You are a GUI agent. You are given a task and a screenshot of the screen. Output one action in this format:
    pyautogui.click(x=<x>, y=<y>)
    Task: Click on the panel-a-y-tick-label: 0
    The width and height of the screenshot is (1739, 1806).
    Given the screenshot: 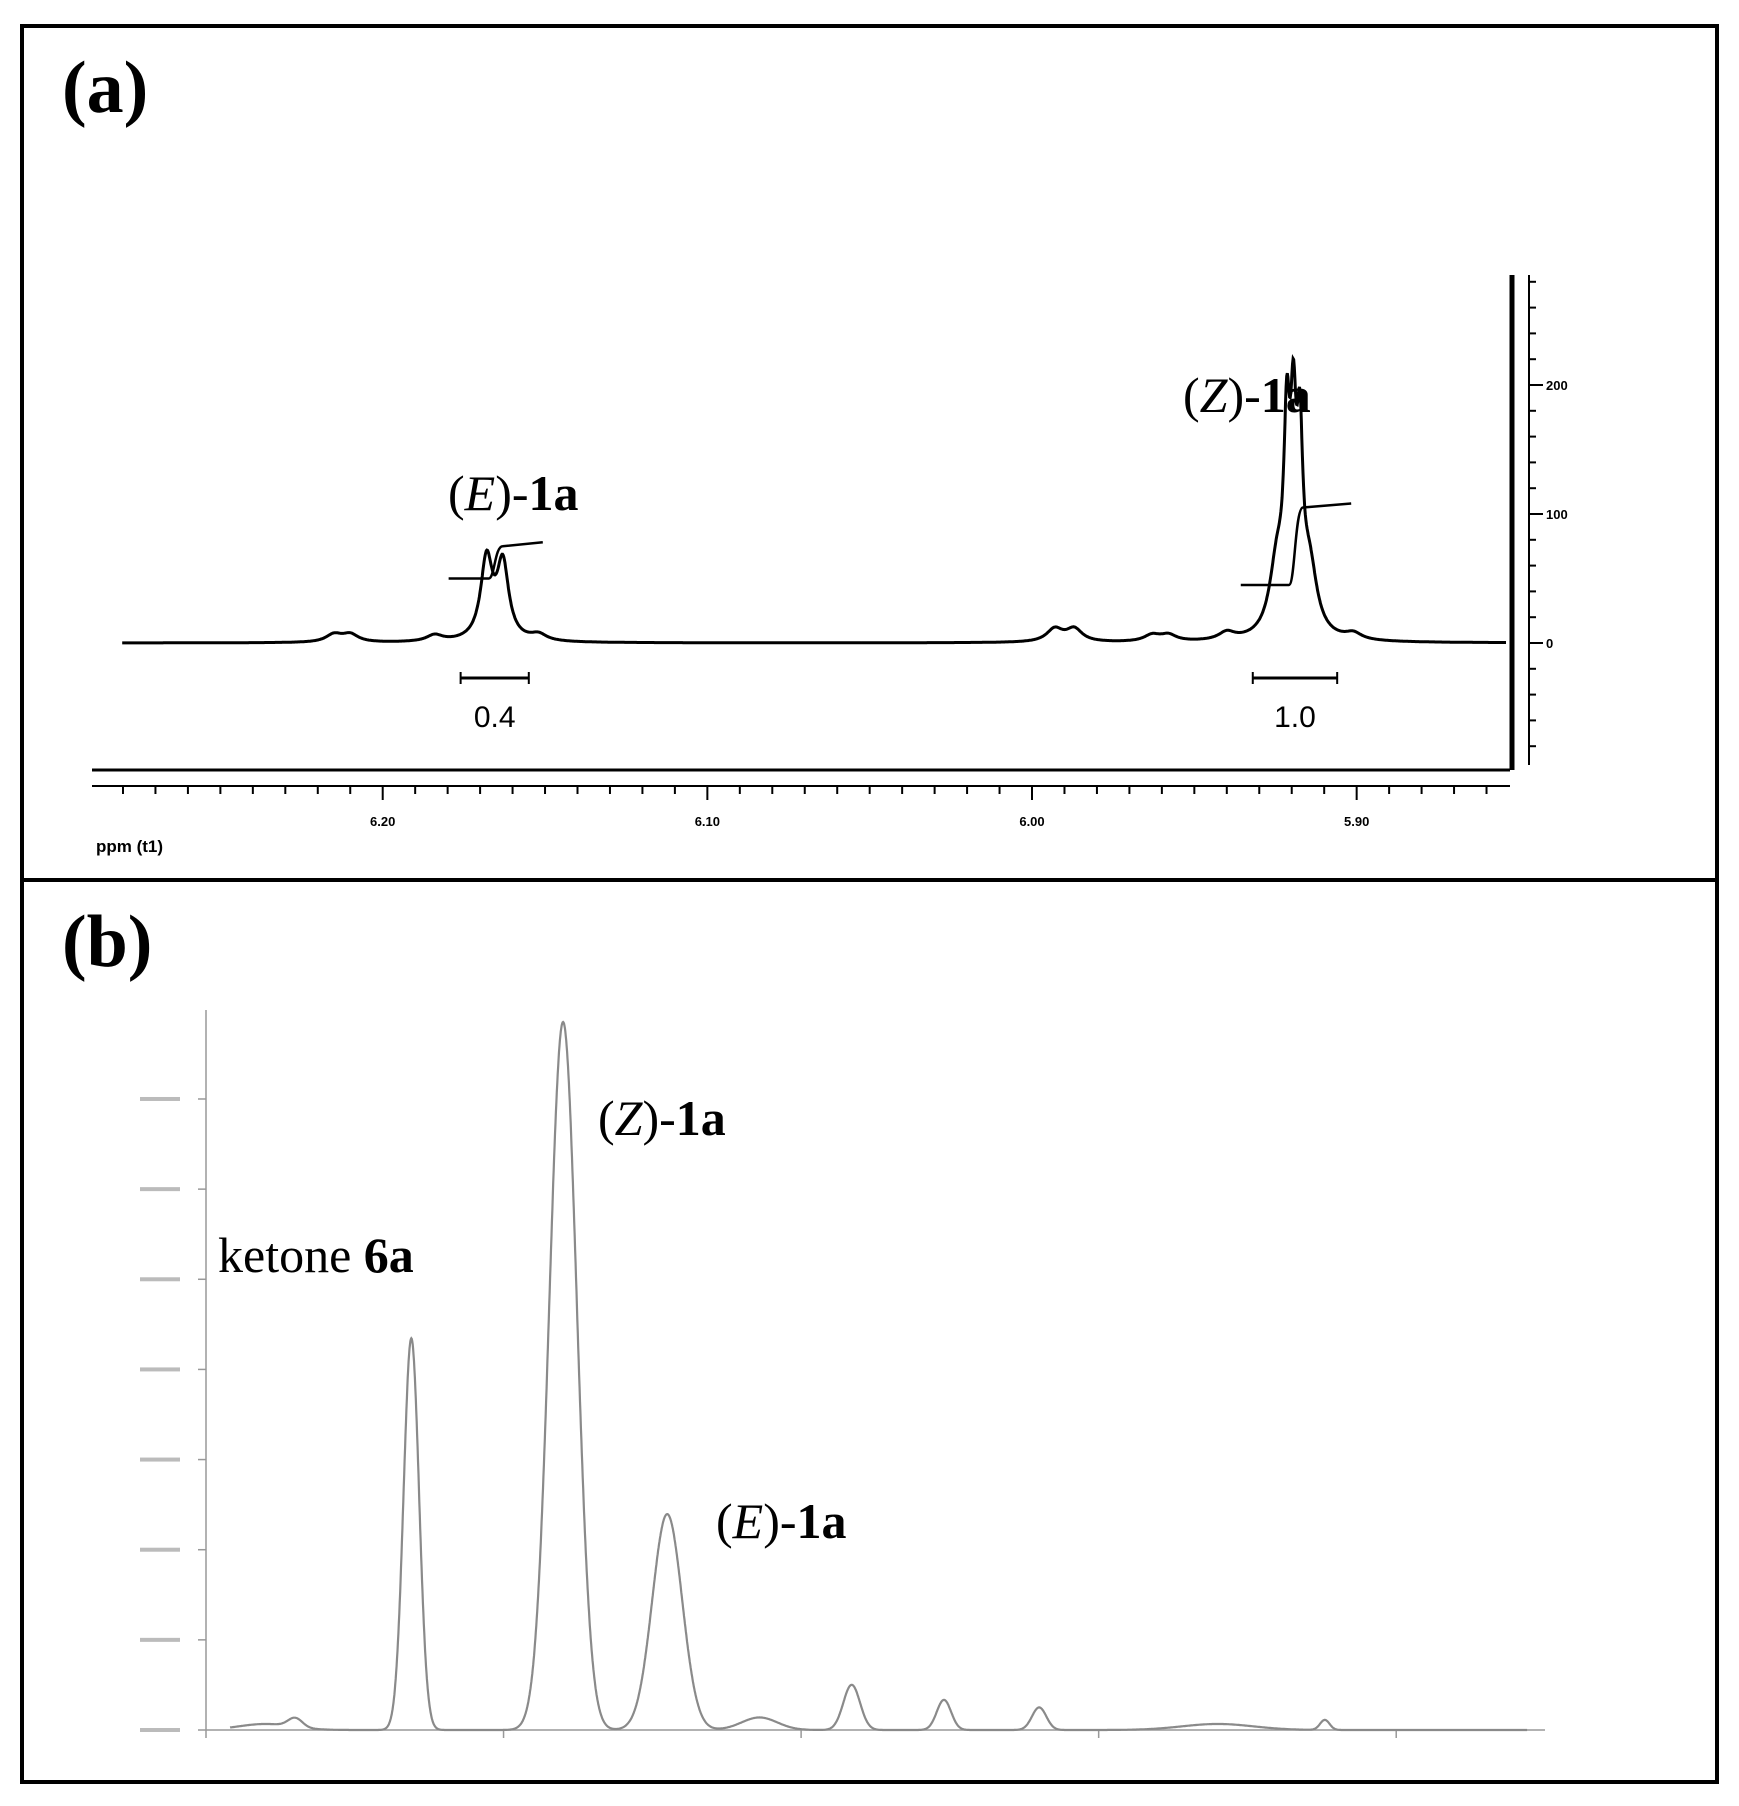 What is the action you would take?
    pyautogui.click(x=1549, y=643)
    